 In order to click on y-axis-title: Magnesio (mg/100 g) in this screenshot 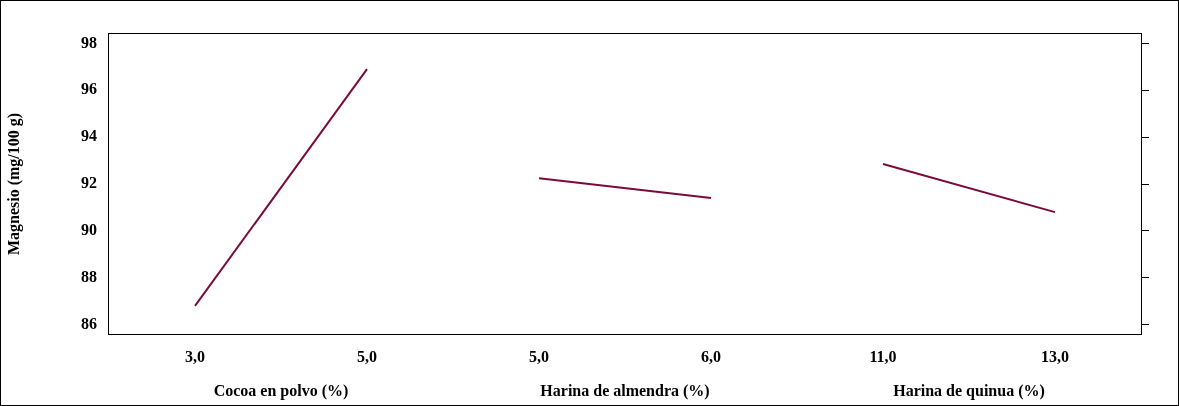, I will do `click(13, 184)`.